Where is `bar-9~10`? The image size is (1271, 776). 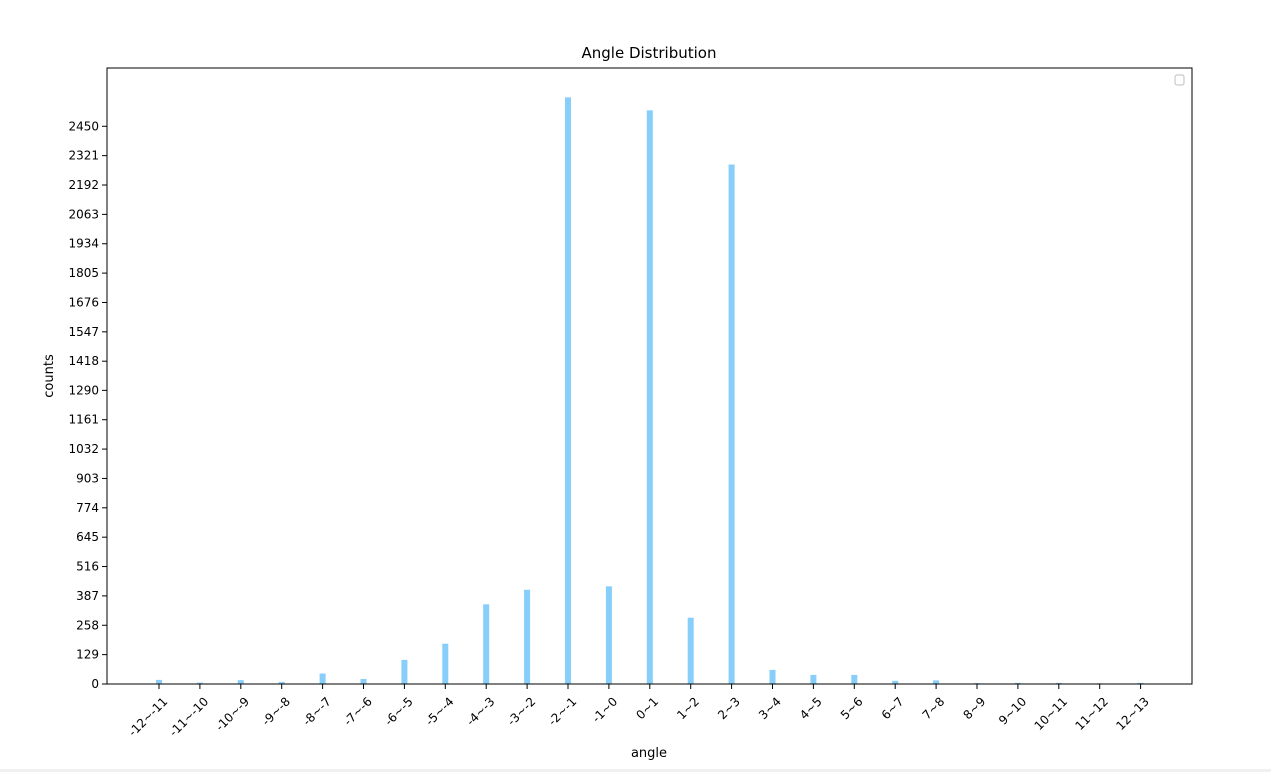
bar-9~10 is located at coordinates (1017, 683).